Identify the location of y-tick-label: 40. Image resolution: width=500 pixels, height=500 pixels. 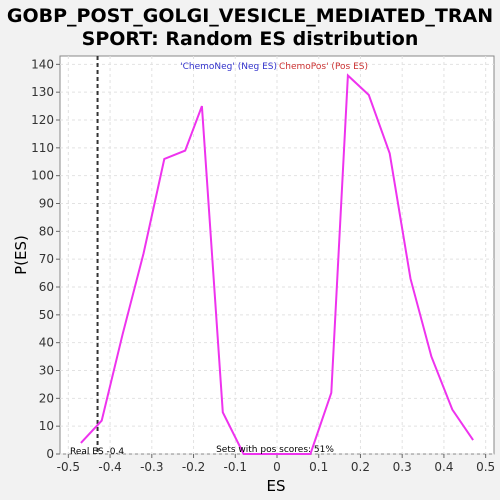
(46, 343).